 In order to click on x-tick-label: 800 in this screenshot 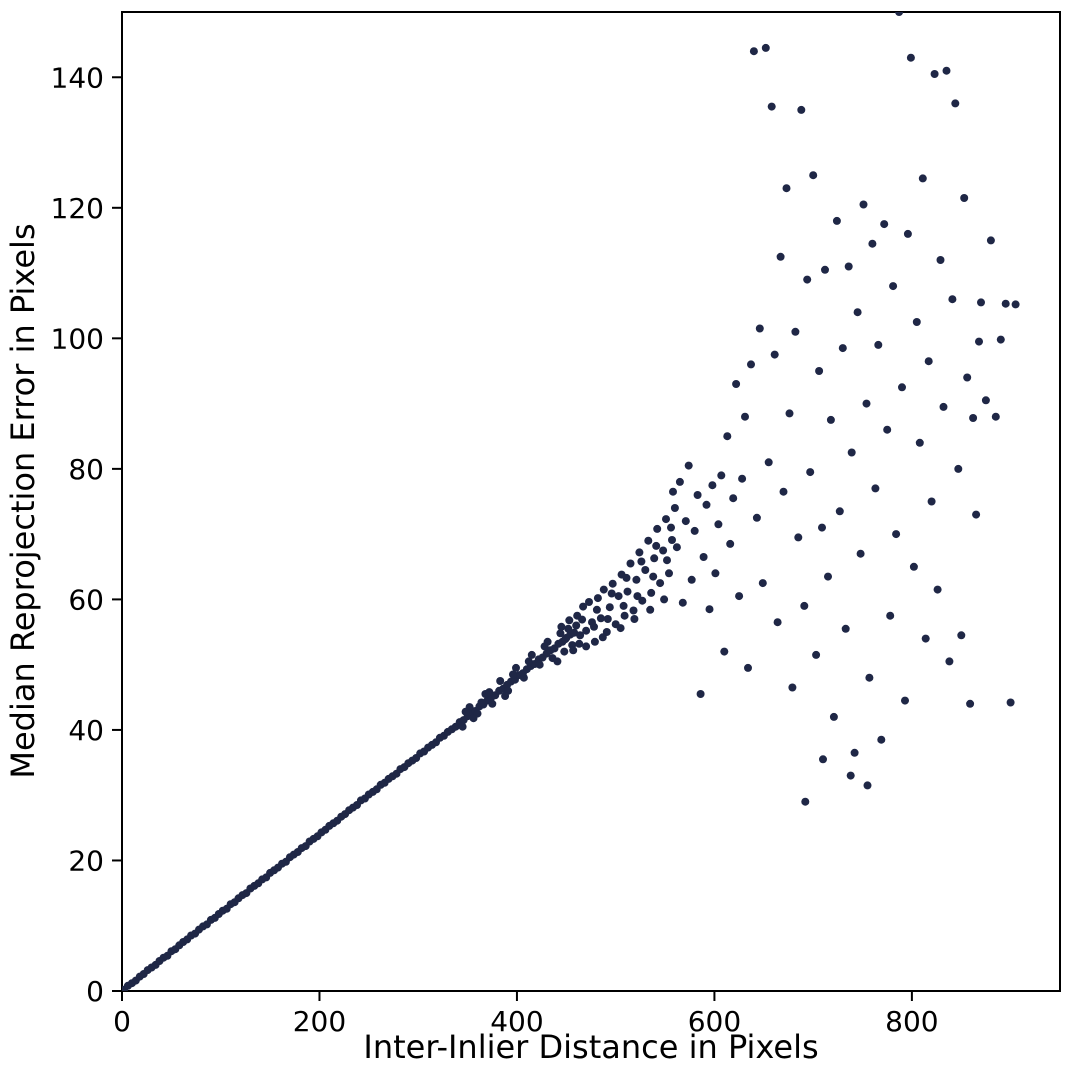, I will do `click(911, 1021)`.